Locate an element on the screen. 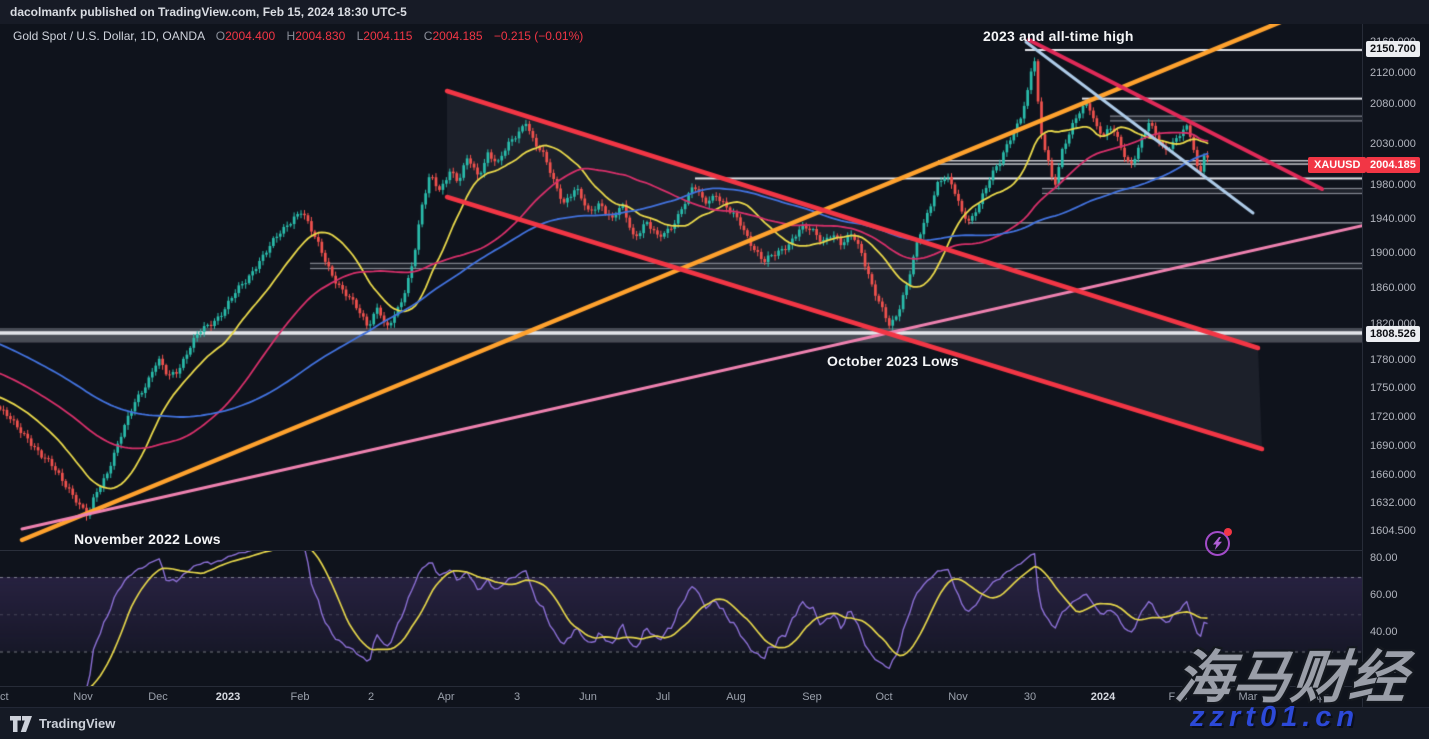 This screenshot has width=1429, height=739. notification-dot is located at coordinates (1228, 532).